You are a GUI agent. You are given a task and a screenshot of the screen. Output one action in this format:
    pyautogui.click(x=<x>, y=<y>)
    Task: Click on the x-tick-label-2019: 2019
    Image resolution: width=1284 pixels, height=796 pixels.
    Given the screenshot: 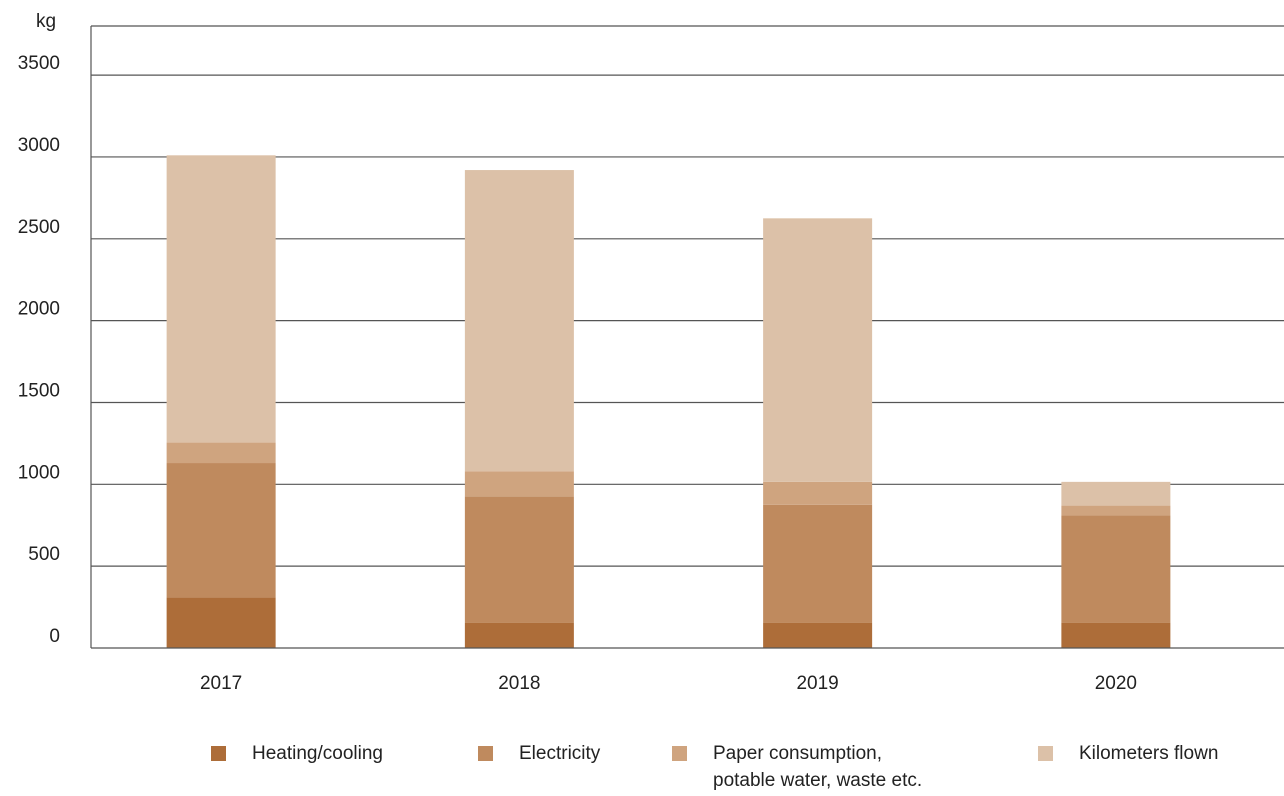 What is the action you would take?
    pyautogui.click(x=817, y=683)
    